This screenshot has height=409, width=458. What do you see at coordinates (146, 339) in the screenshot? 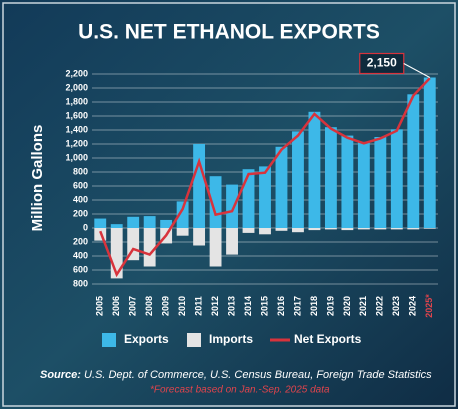
I see `legend-label: Exports` at bounding box center [146, 339].